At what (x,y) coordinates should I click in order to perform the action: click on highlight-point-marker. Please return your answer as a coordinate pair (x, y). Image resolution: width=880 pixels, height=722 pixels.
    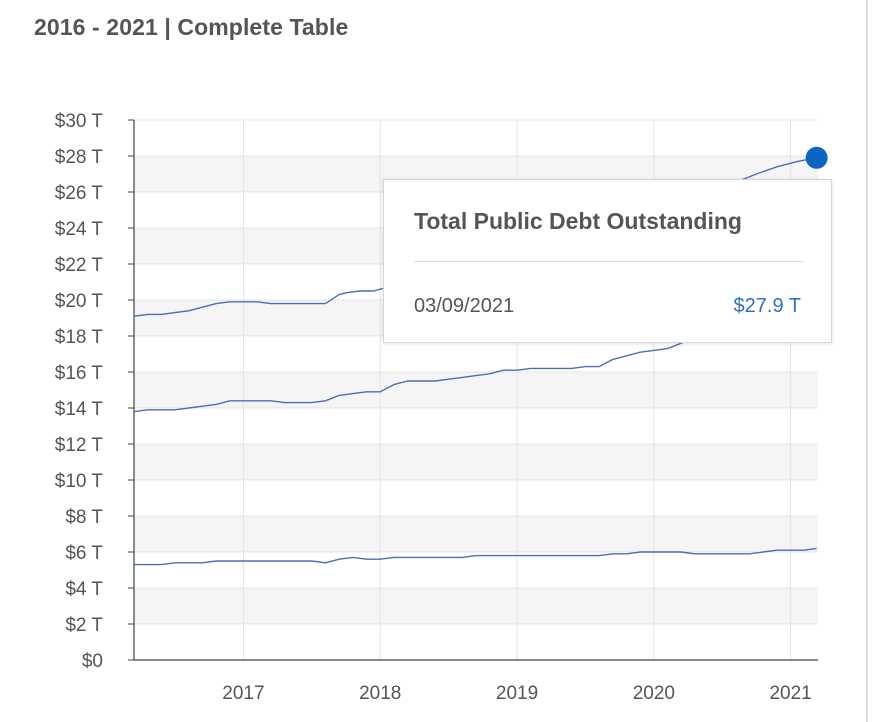
    Looking at the image, I should click on (816, 157).